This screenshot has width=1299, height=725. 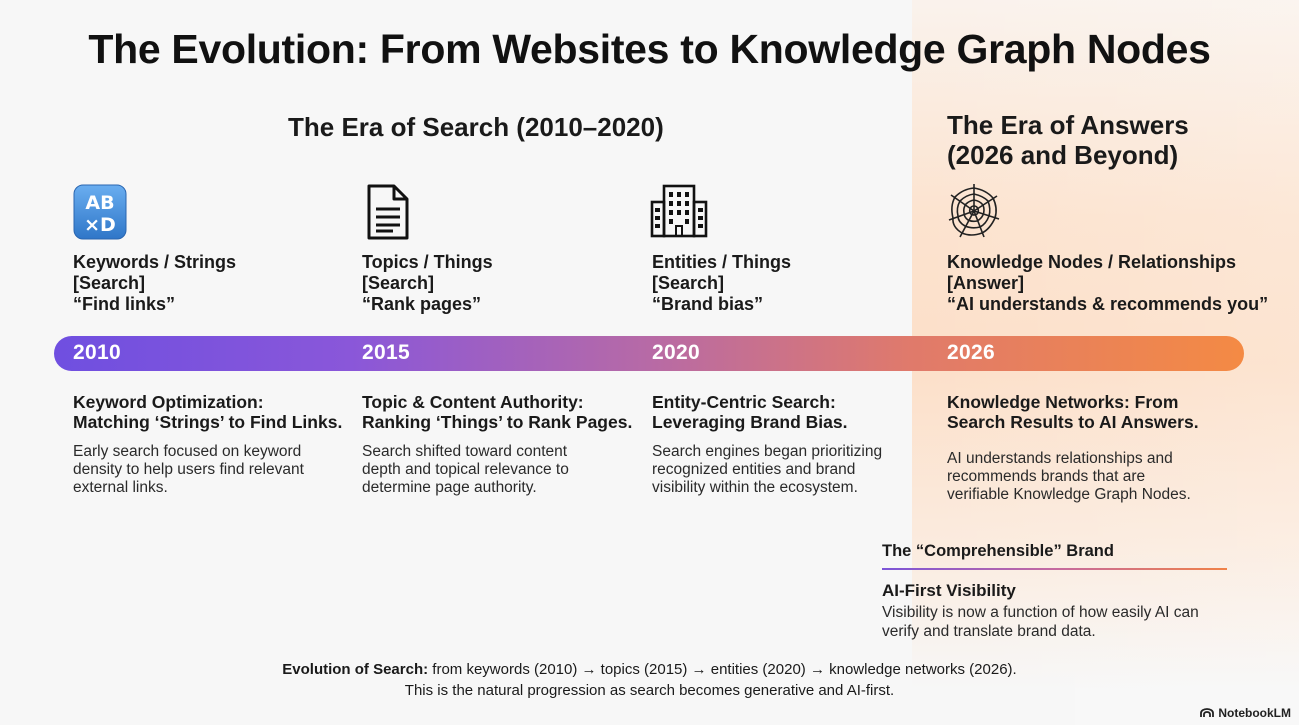 I want to click on heading-line2: Ranking ‘Things’ to Rank Pages., so click(x=497, y=422).